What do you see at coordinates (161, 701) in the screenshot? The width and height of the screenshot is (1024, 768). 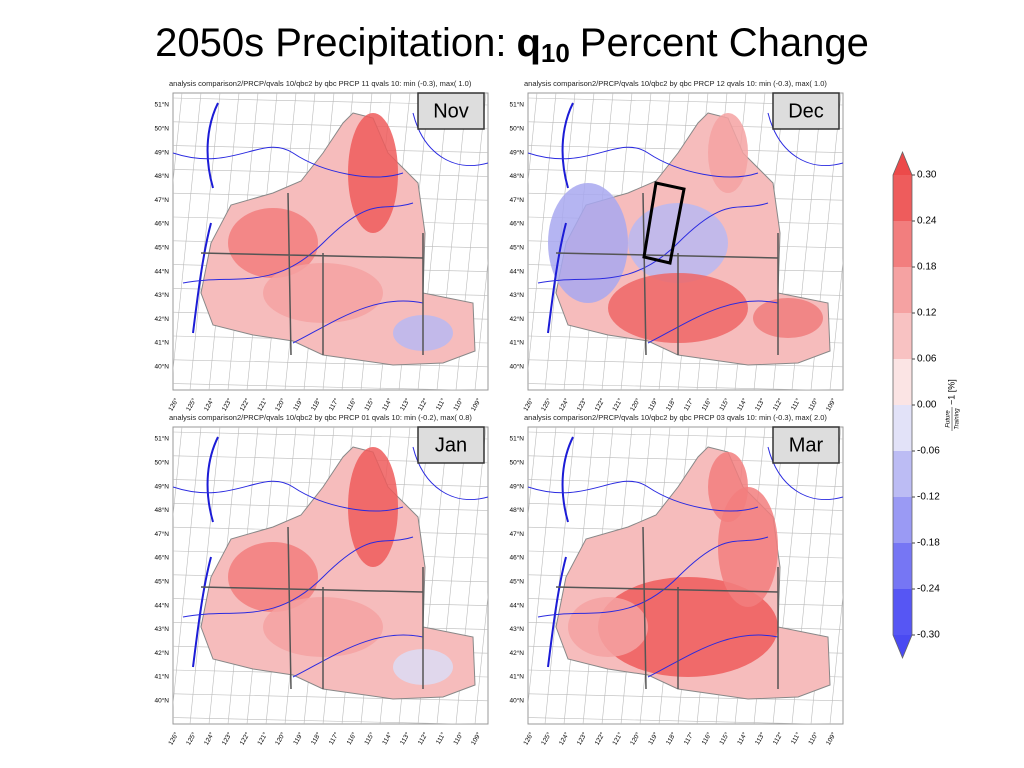 I see `lat-label: 40°N` at bounding box center [161, 701].